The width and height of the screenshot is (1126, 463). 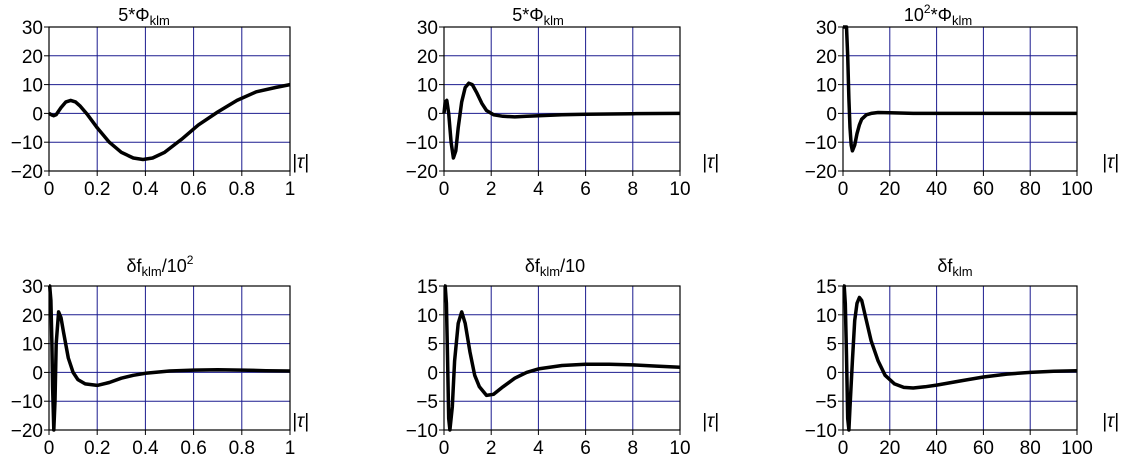 What do you see at coordinates (954, 267) in the screenshot?
I see `chart-title: δfklm` at bounding box center [954, 267].